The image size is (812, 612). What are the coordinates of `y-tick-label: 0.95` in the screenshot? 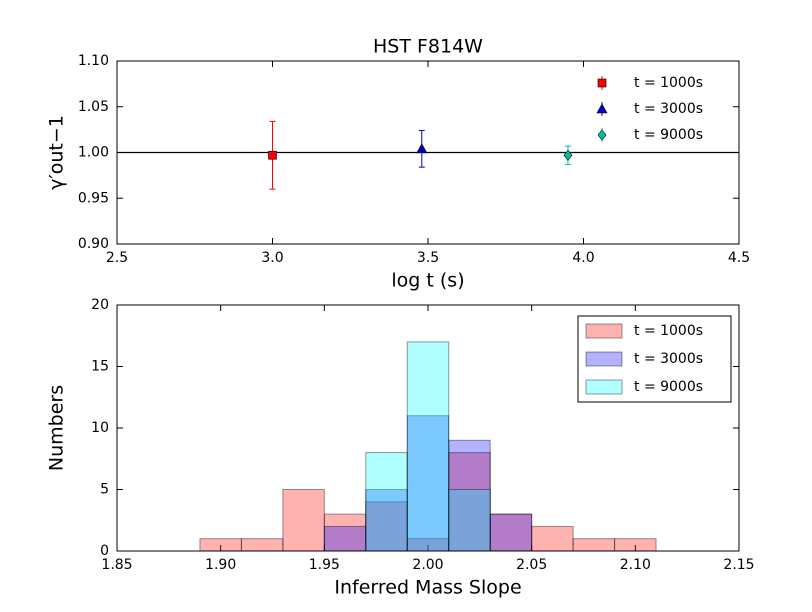 It's located at (93, 198).